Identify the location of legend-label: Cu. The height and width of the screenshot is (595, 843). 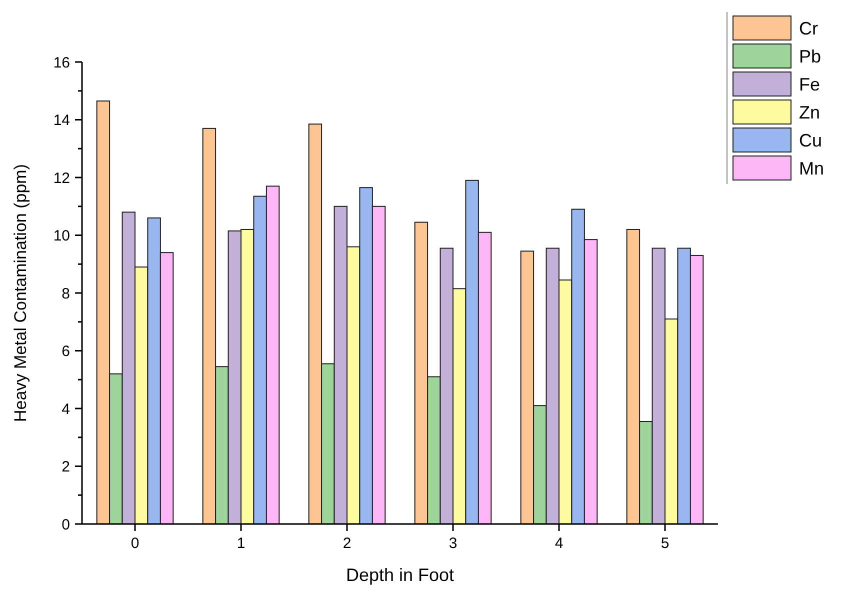
(810, 140).